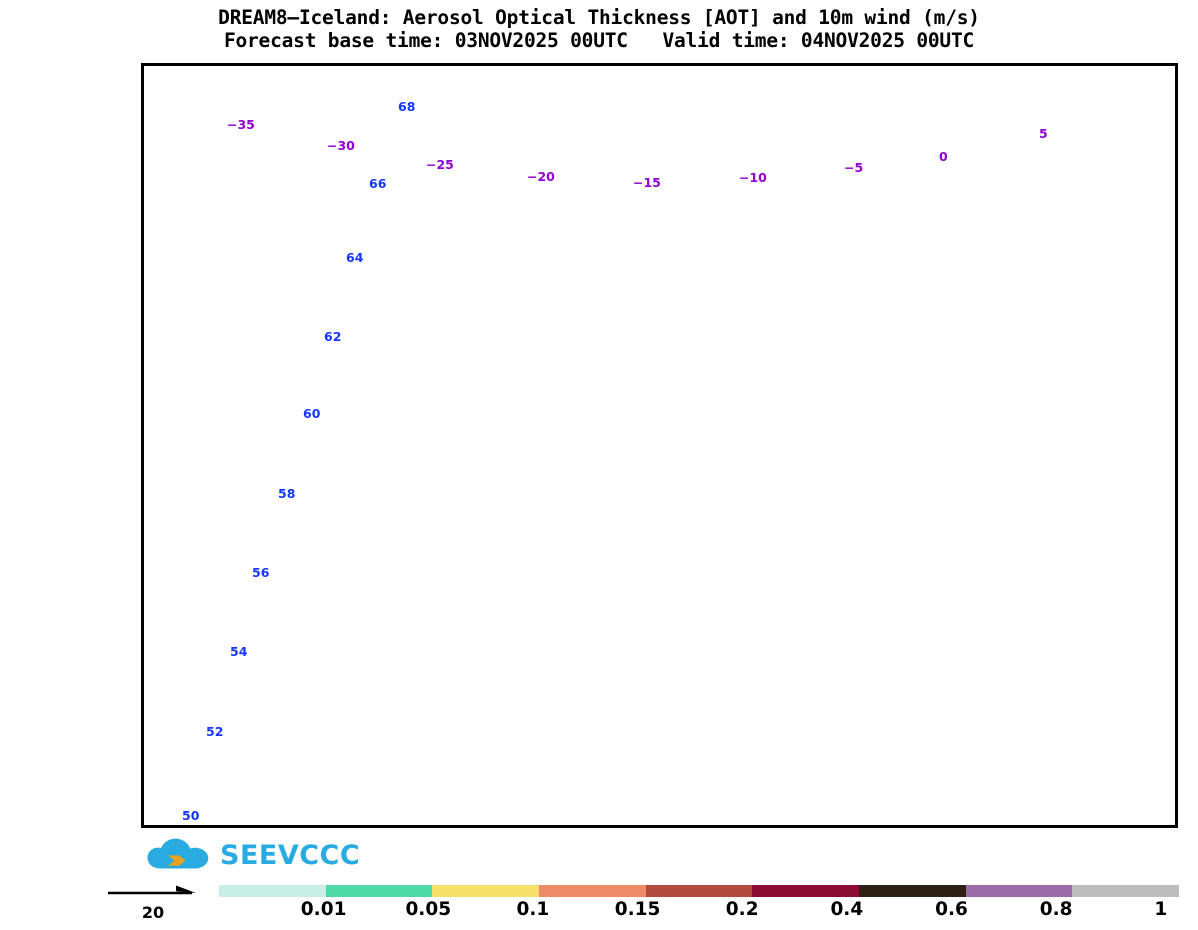  What do you see at coordinates (178, 853) in the screenshot?
I see `cloud-chevron-icon` at bounding box center [178, 853].